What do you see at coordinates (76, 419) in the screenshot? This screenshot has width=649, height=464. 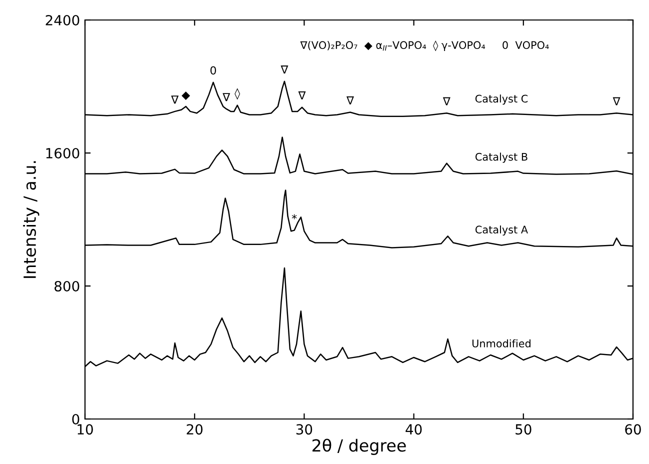 I see `y-tick-label: 0` at bounding box center [76, 419].